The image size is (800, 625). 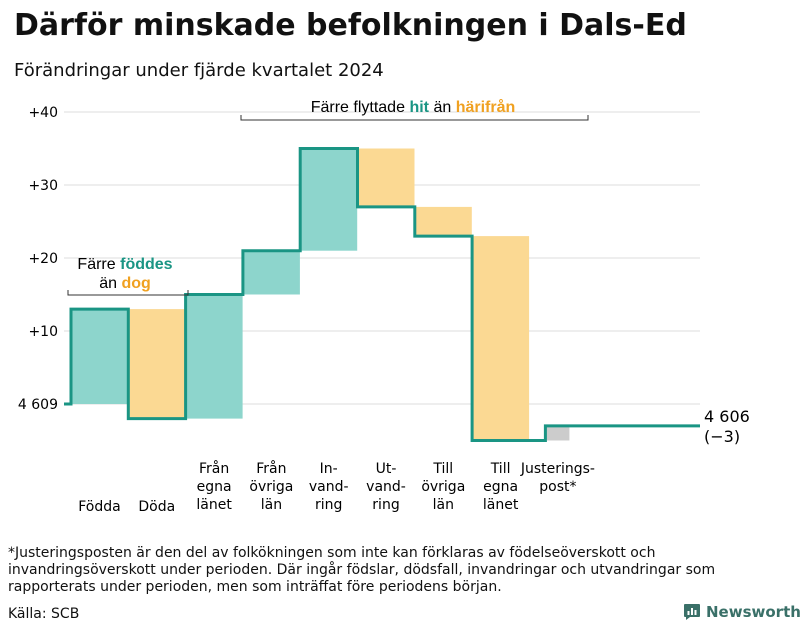 What do you see at coordinates (557, 478) in the screenshot?
I see `category-label: Justerings-post*` at bounding box center [557, 478].